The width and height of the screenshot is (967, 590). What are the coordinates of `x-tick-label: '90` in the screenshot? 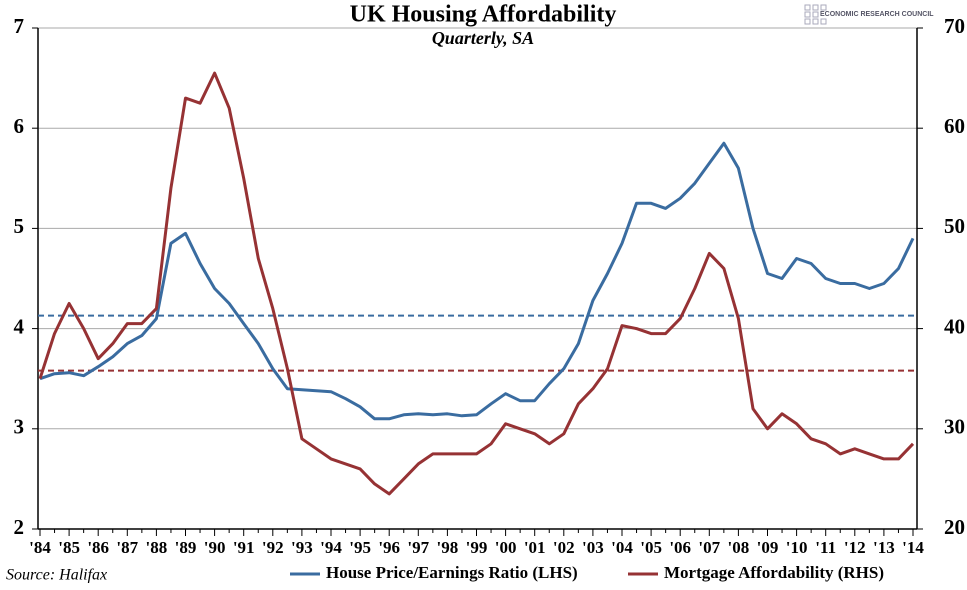 It's located at (215, 547).